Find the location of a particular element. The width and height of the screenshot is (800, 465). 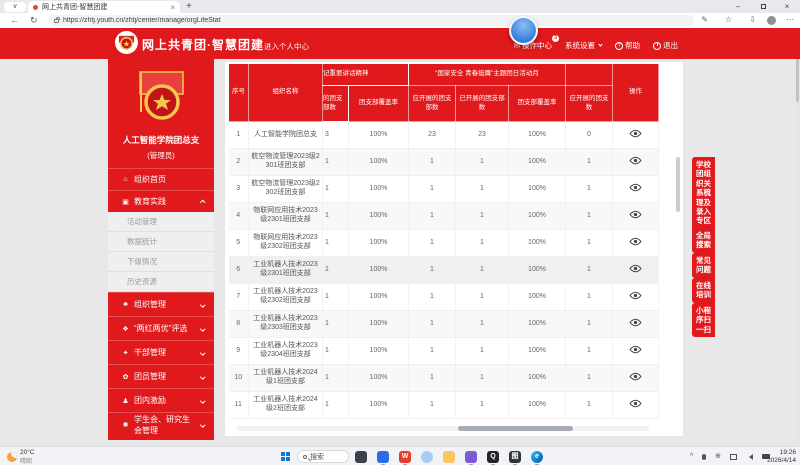

subcol-coverage-2: 团支部覆盖率 is located at coordinates (537, 103).